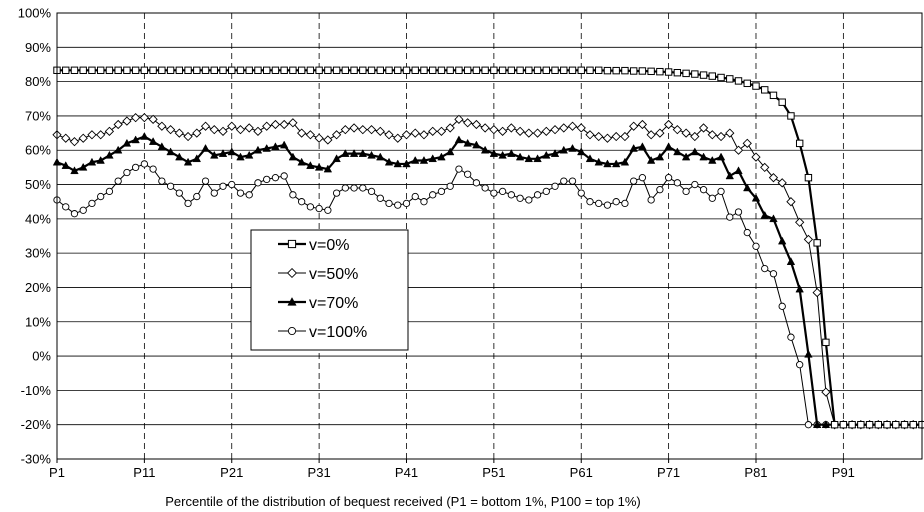 Image resolution: width=924 pixels, height=512 pixels. What do you see at coordinates (38, 184) in the screenshot?
I see `y-tick-label: 50%` at bounding box center [38, 184].